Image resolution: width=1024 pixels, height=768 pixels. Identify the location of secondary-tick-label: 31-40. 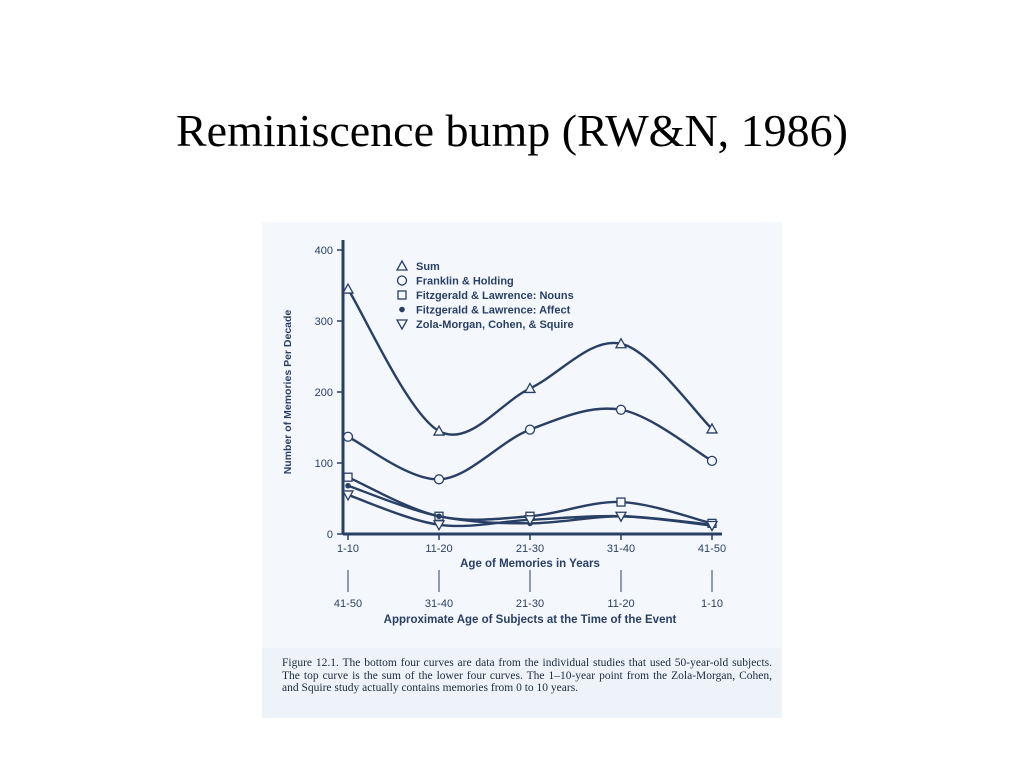
(439, 604).